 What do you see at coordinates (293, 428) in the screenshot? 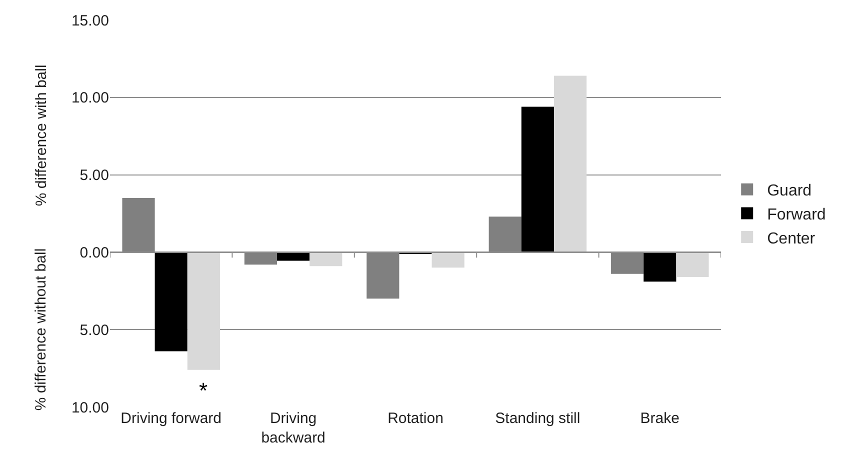
I see `x-tick-label: Driving backward` at bounding box center [293, 428].